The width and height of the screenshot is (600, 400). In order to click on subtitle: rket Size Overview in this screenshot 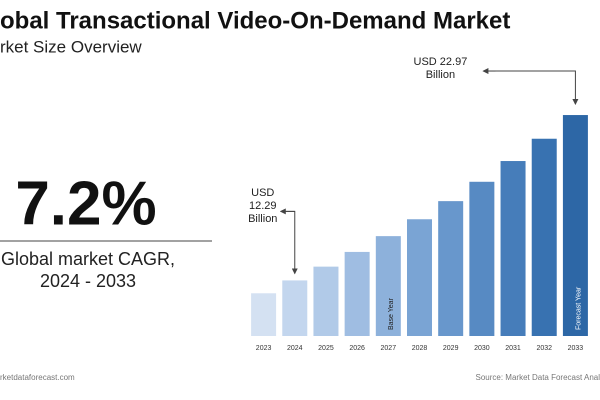, I will do `click(71, 46)`.